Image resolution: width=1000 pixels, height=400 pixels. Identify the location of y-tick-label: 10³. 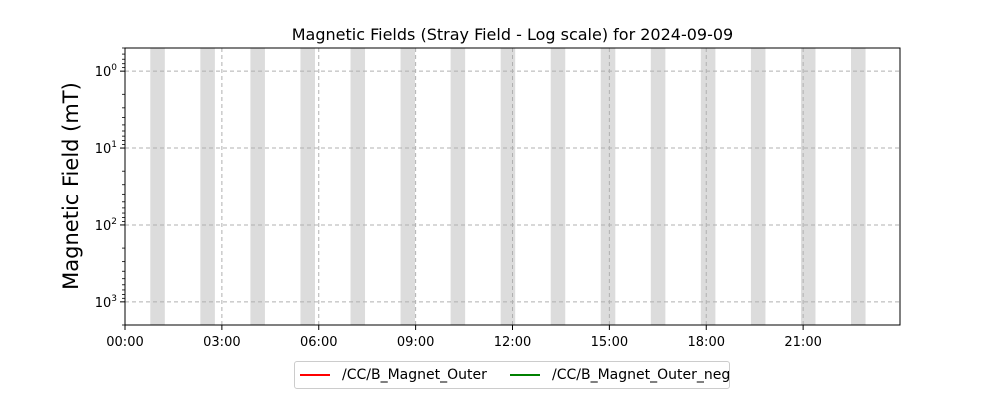
(106, 302).